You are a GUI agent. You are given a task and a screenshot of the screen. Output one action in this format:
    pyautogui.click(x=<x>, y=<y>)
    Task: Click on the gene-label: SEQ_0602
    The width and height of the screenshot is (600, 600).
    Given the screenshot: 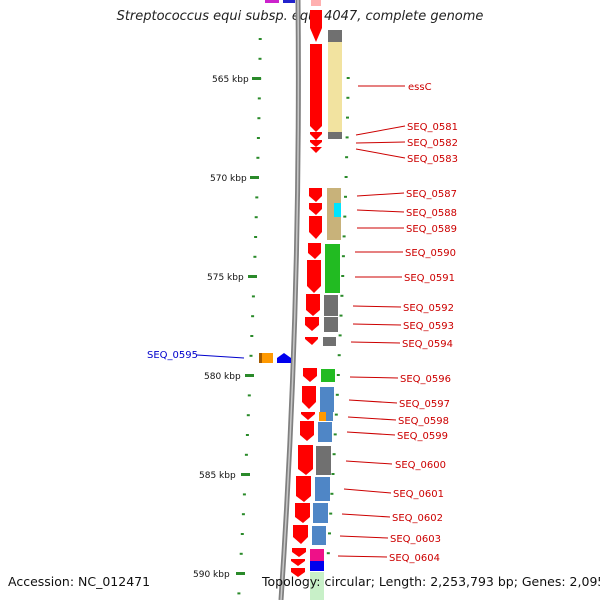 What is the action you would take?
    pyautogui.click(x=417, y=518)
    